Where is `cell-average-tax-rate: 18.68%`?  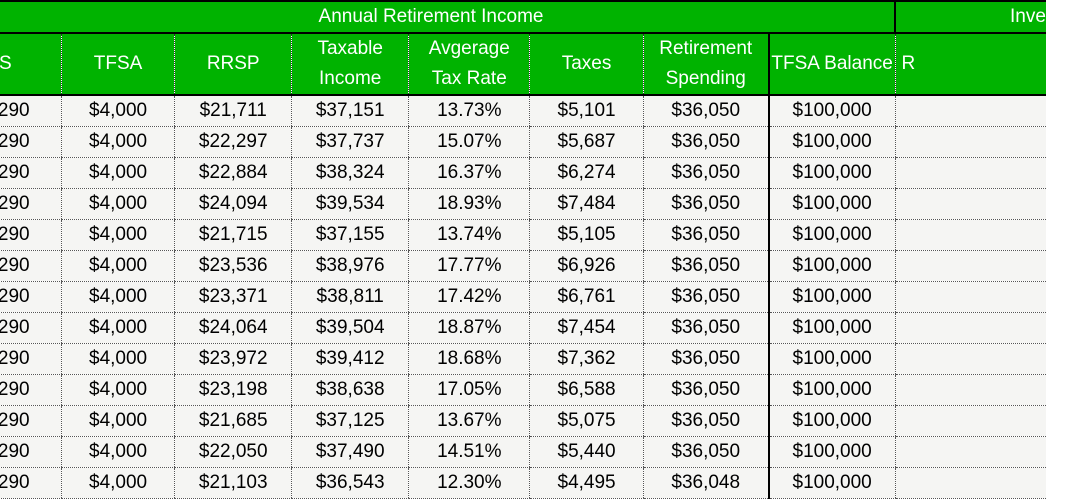 cell-average-tax-rate: 18.68% is located at coordinates (469, 359).